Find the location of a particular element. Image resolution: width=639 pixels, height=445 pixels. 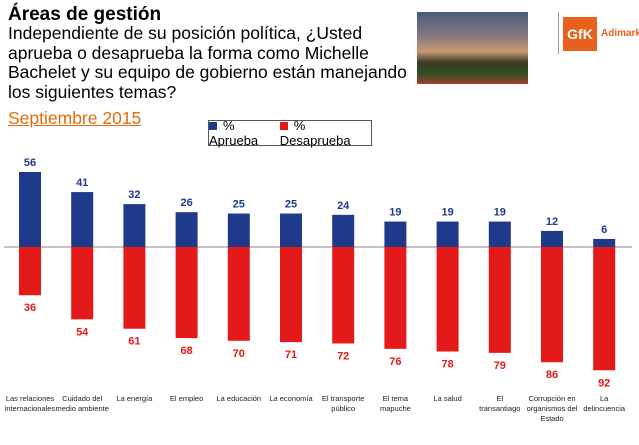

data-label-desaprueba: 70 is located at coordinates (239, 354).